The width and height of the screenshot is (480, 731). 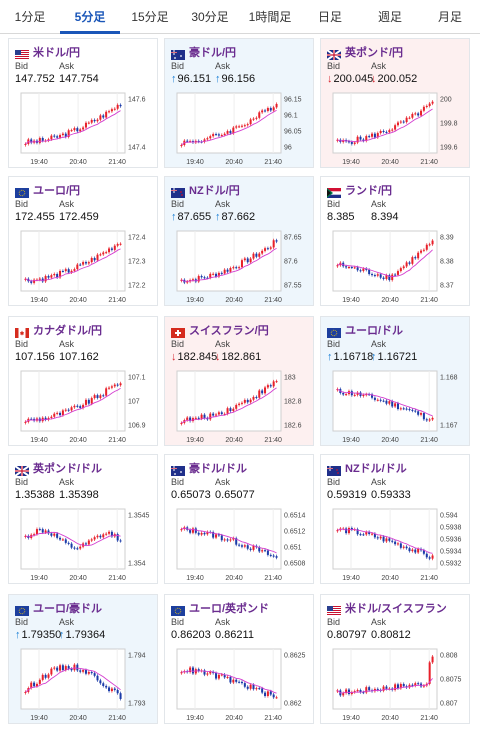 I want to click on pair-link: ランド/円, so click(x=359, y=190).